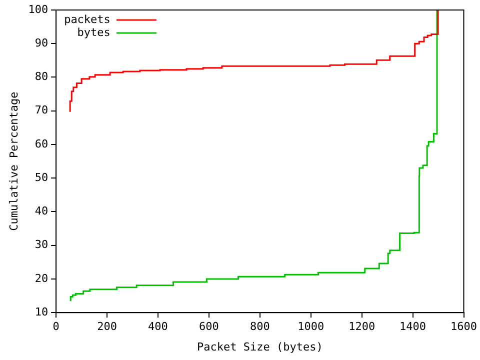 The width and height of the screenshot is (480, 360). Describe the element at coordinates (41, 177) in the screenshot. I see `y-tick-label: 50` at that location.